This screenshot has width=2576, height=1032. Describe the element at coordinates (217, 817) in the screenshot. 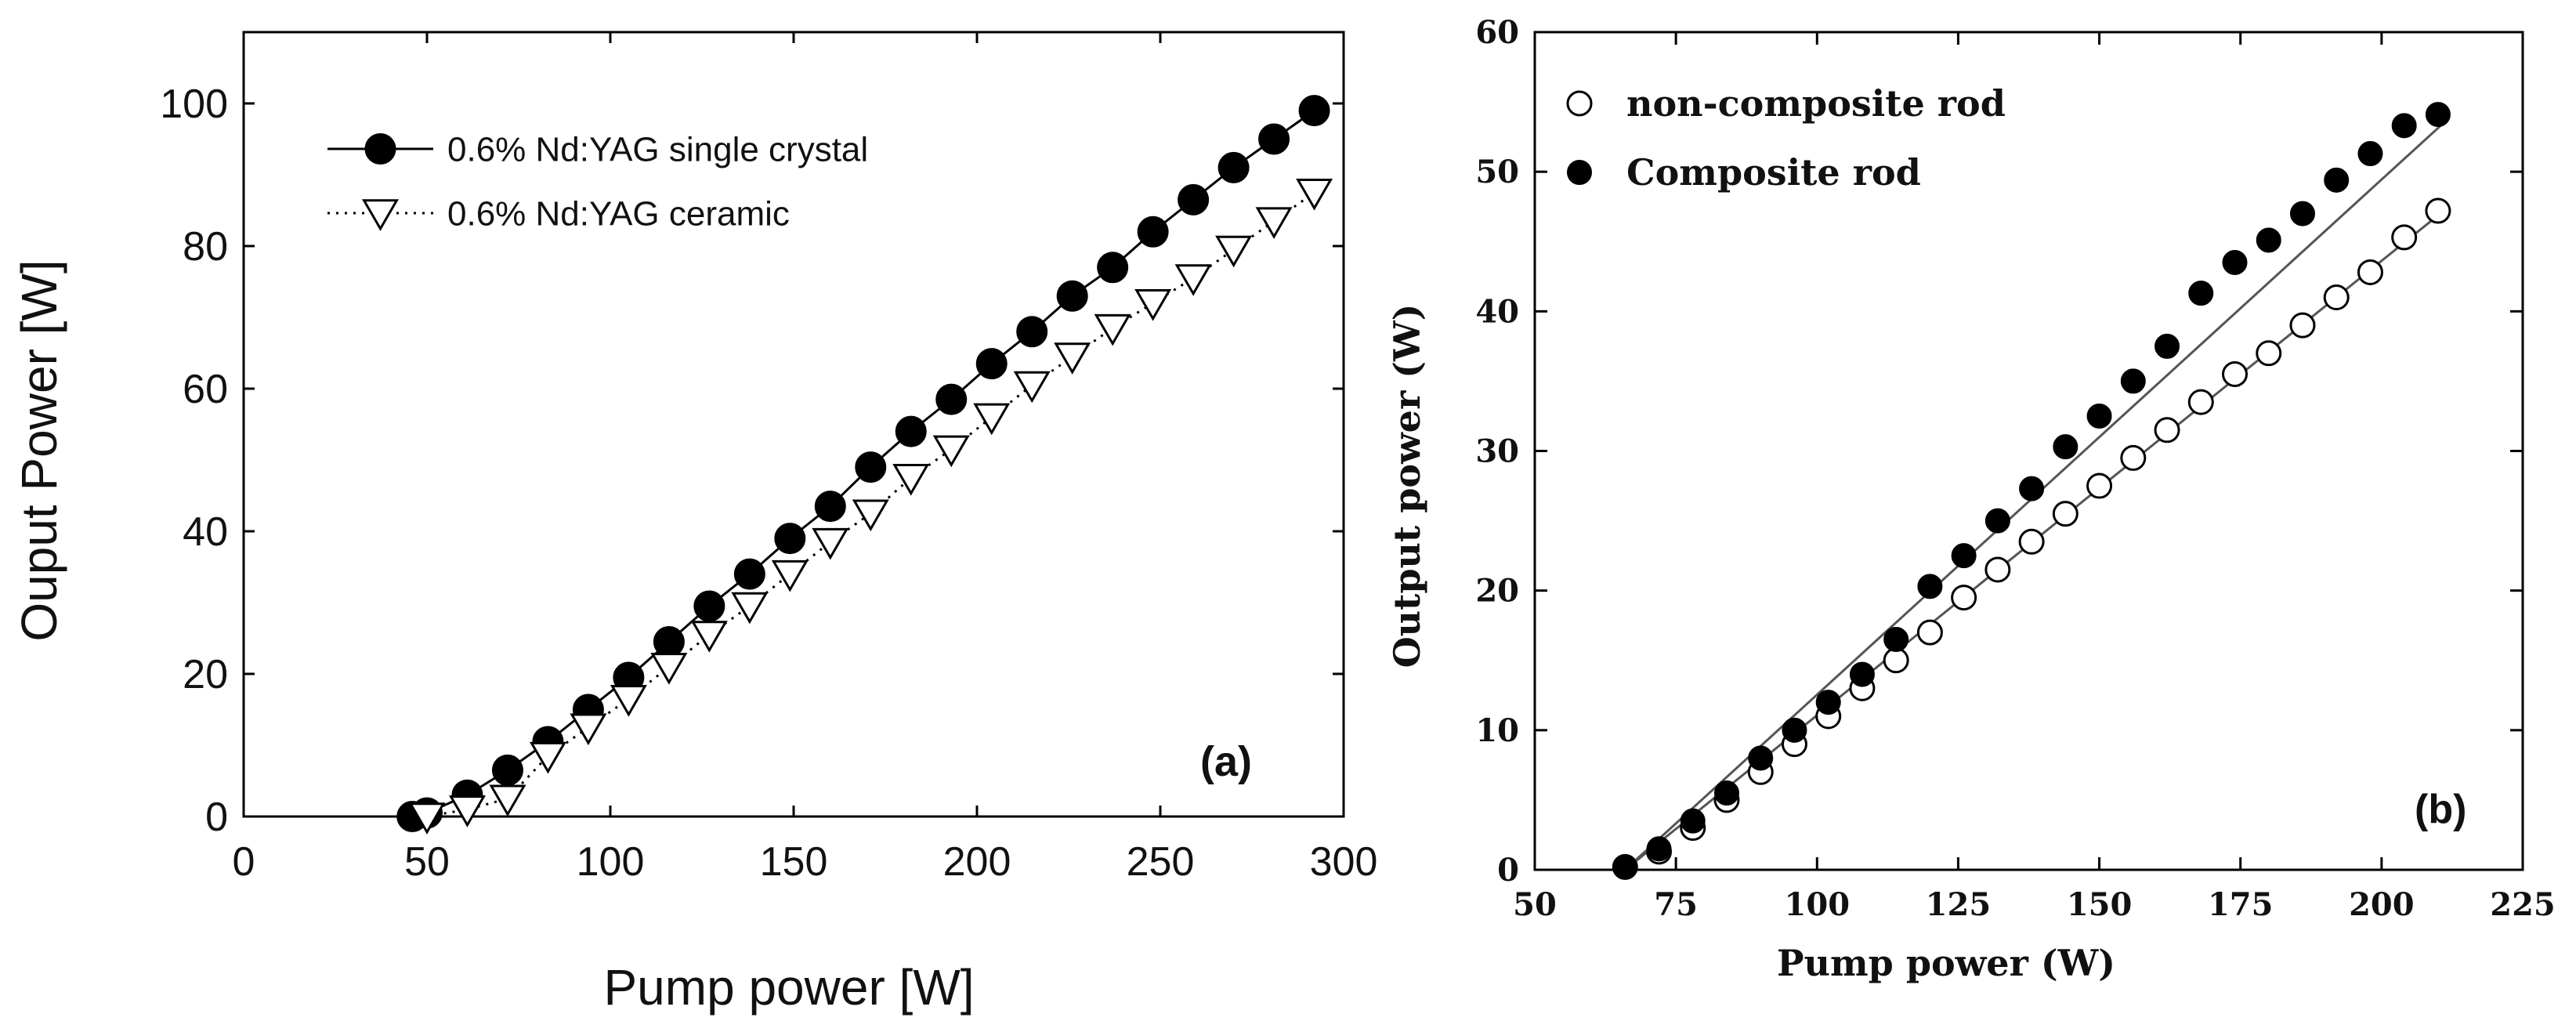

I see `a-y-tick-label-0: 0` at that location.